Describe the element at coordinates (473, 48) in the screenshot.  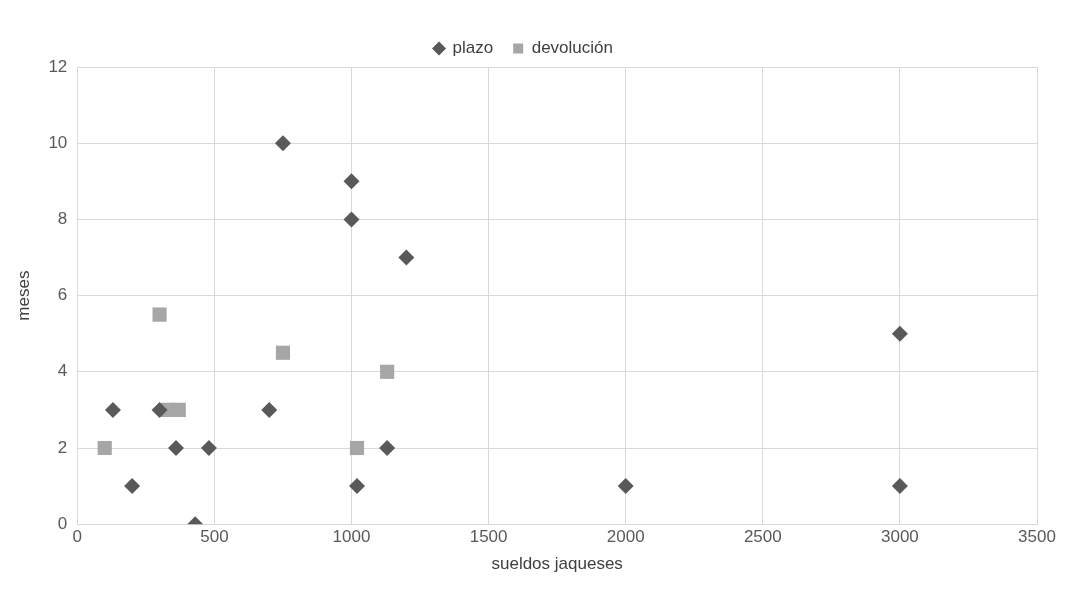
I see `legend-label: plazo` at that location.